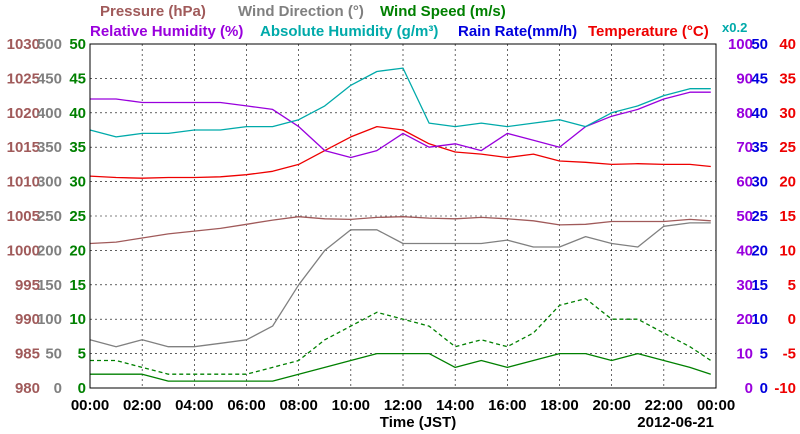 The width and height of the screenshot is (800, 434). Describe the element at coordinates (194, 405) in the screenshot. I see `x-tick-label: 04:00` at that location.